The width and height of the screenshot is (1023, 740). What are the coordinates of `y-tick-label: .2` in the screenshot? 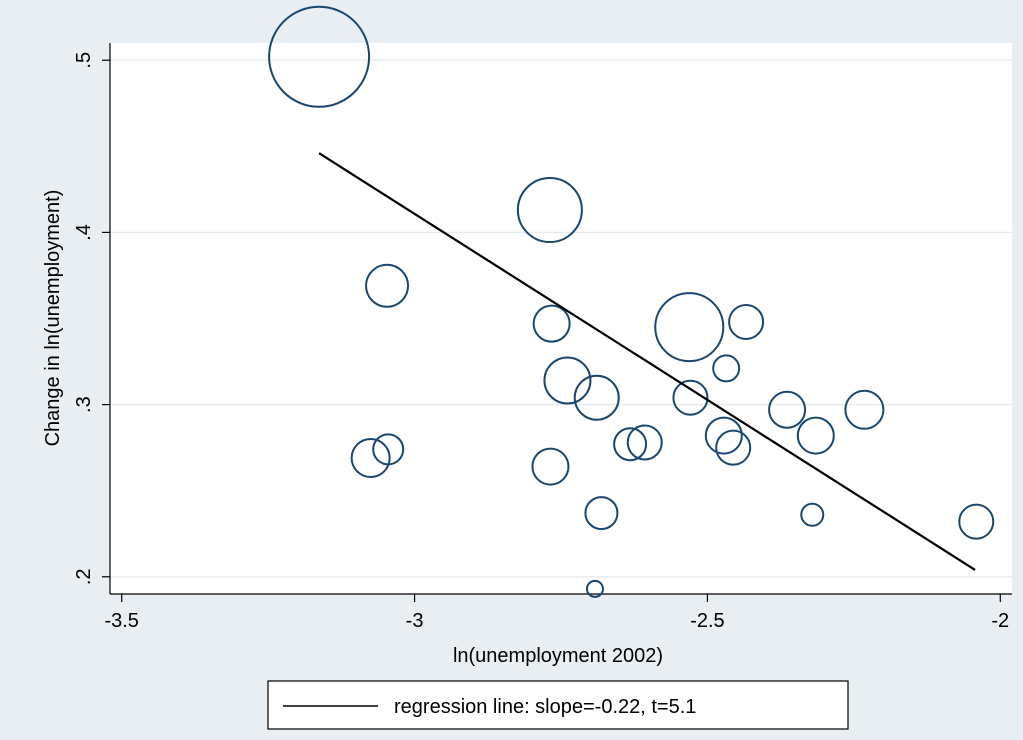 It's located at (84, 576).